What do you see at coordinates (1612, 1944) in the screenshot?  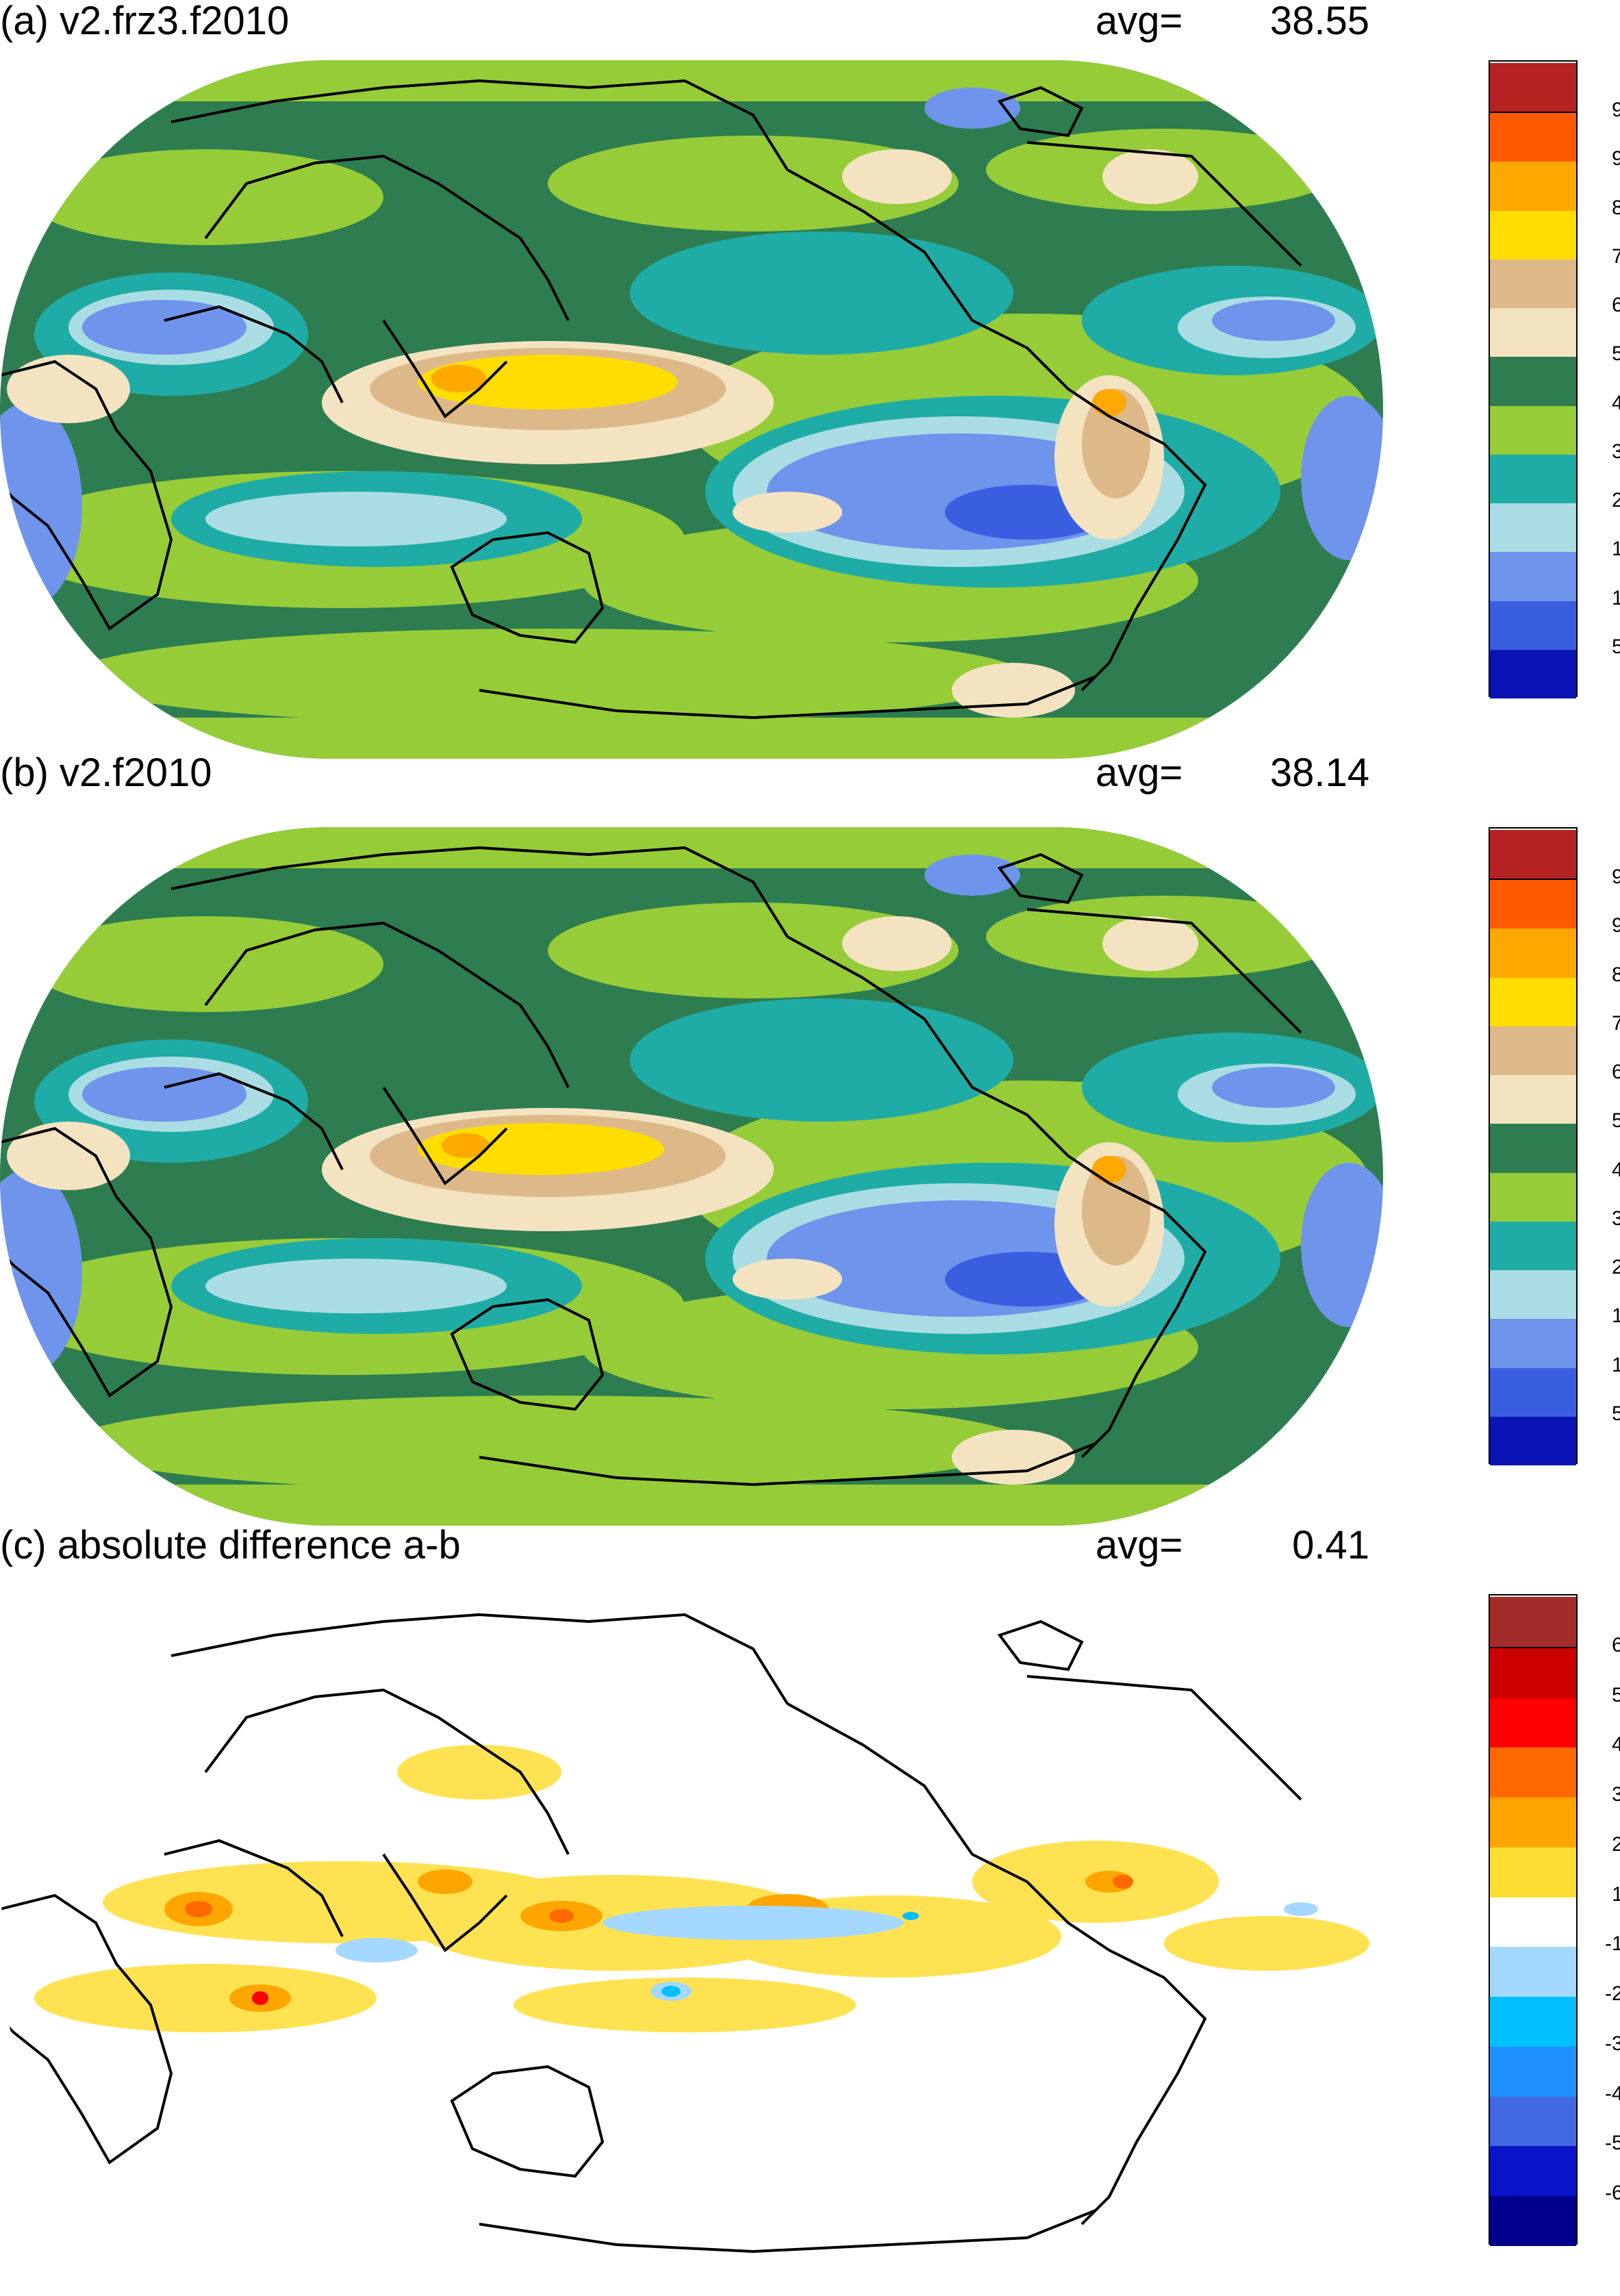 I see `colorbar-tick-label: -1` at bounding box center [1612, 1944].